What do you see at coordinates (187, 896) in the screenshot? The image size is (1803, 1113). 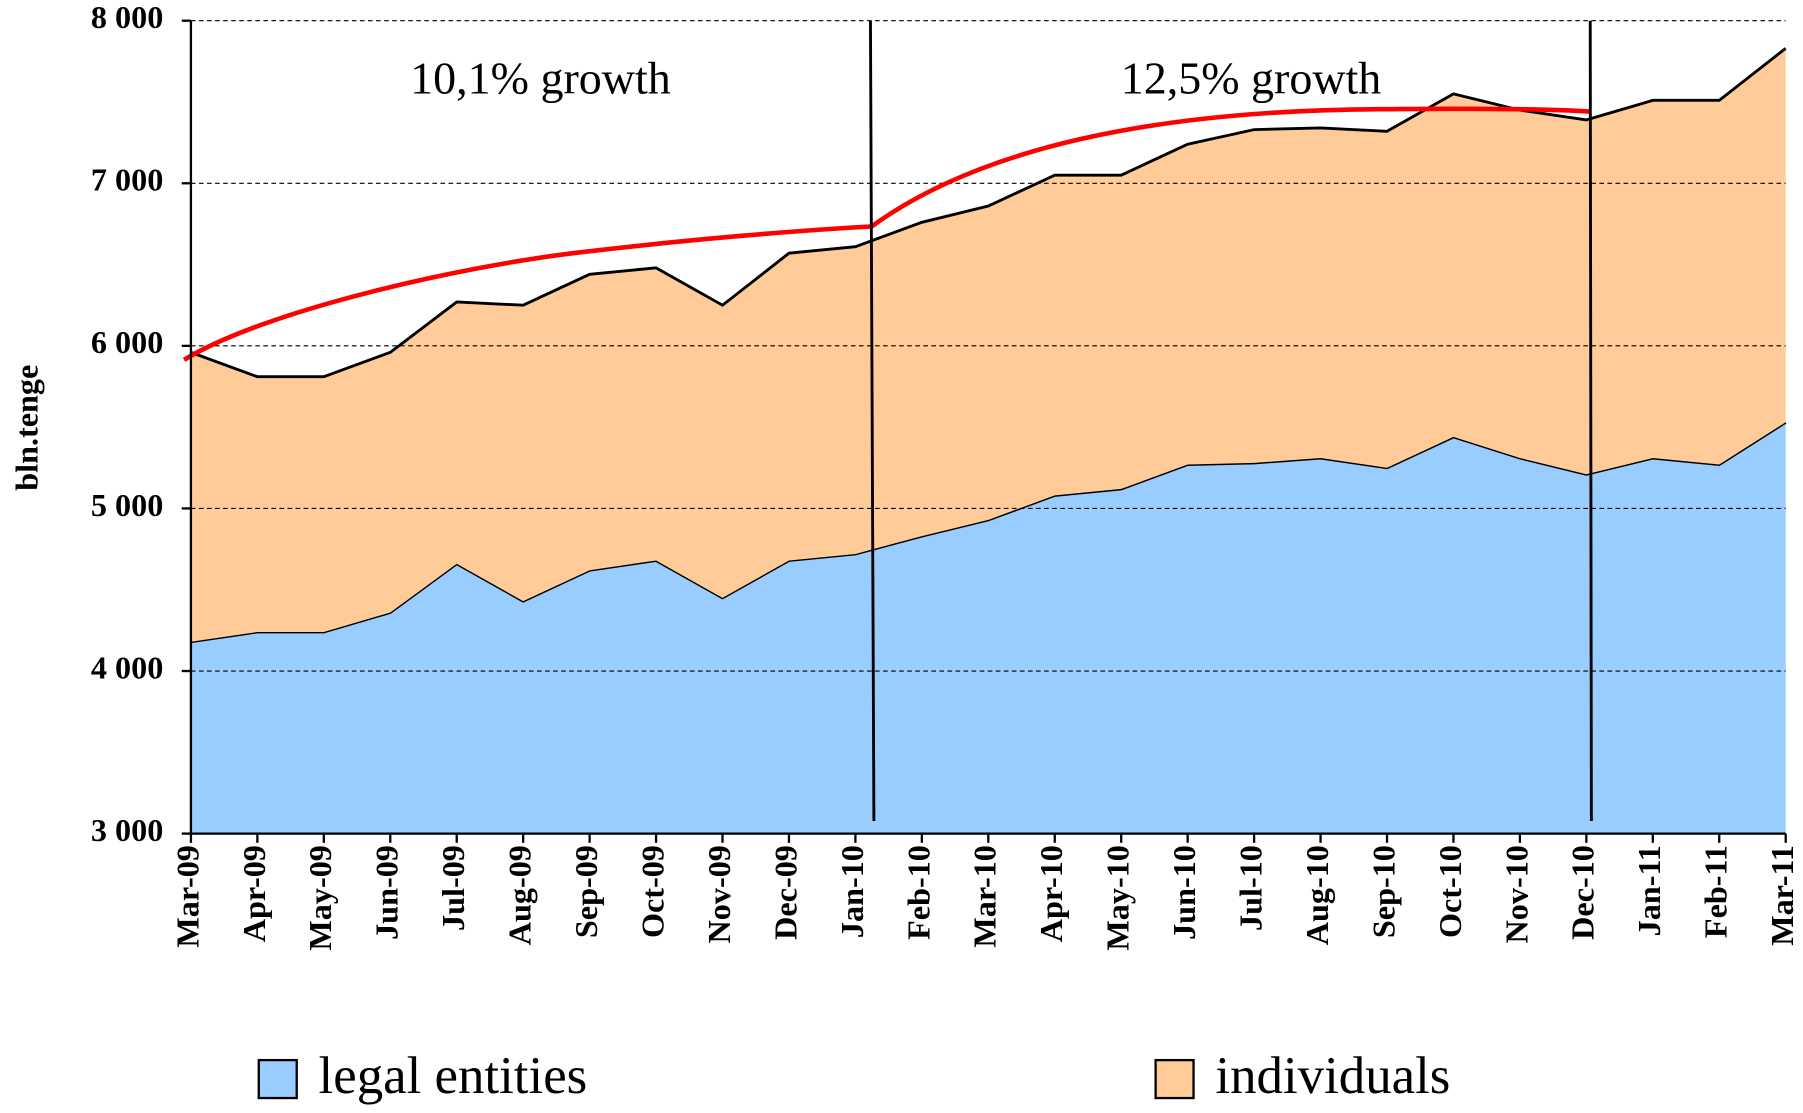 I see `x-tick-label: Mar-09` at bounding box center [187, 896].